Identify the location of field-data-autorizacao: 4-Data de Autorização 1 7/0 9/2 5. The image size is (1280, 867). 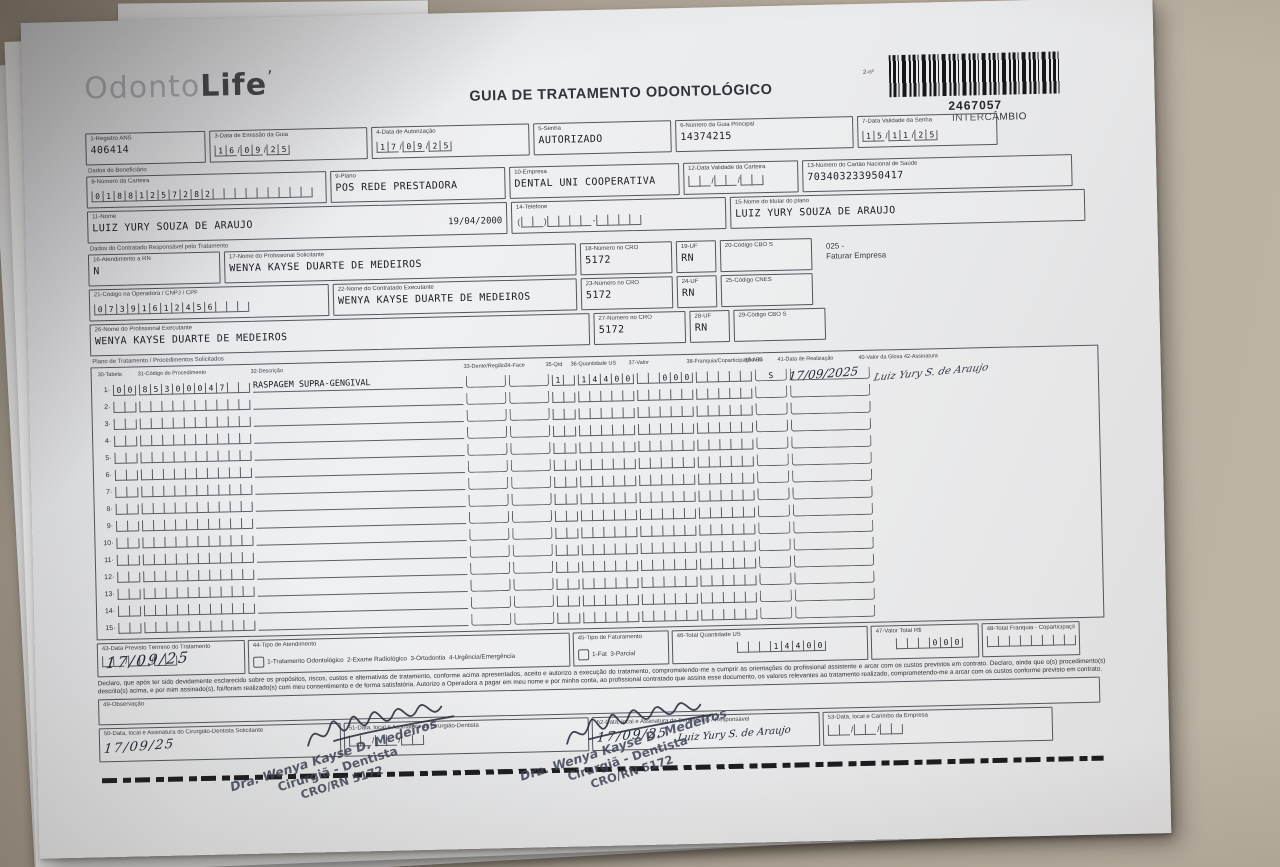
(450, 141).